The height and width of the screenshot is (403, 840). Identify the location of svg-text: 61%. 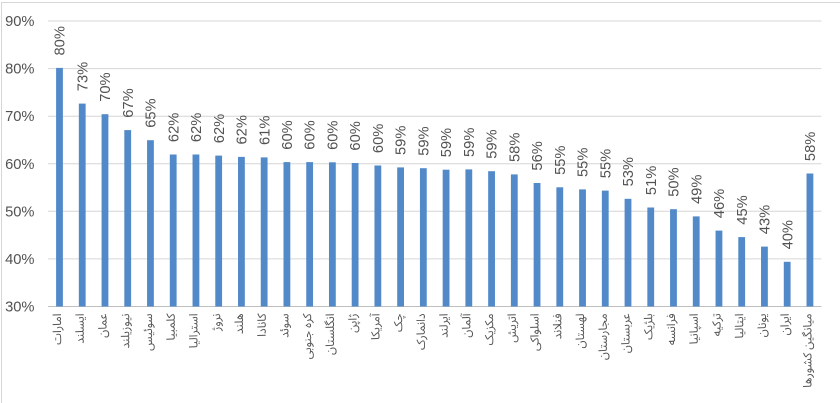
(265, 130).